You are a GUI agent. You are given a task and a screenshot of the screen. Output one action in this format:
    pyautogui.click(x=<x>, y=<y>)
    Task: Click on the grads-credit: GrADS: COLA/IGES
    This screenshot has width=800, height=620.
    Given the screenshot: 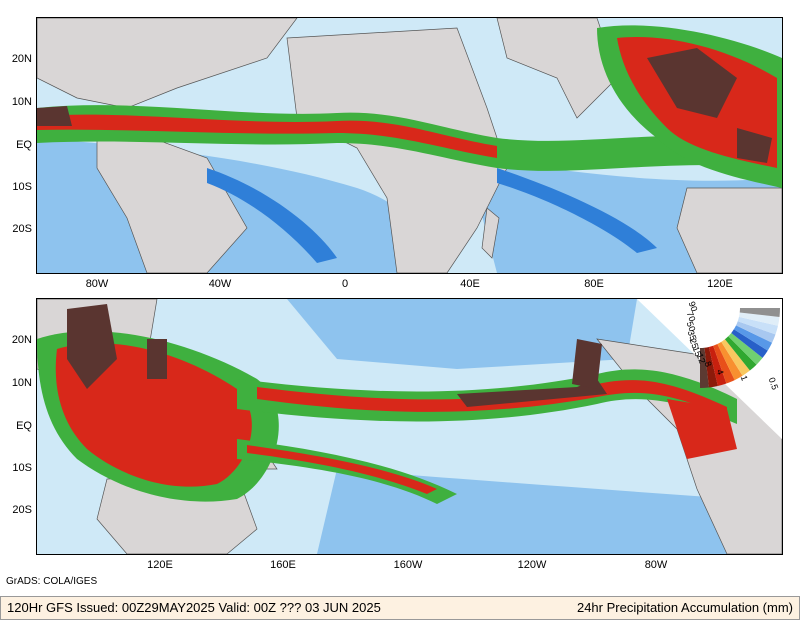 What is the action you would take?
    pyautogui.click(x=52, y=581)
    